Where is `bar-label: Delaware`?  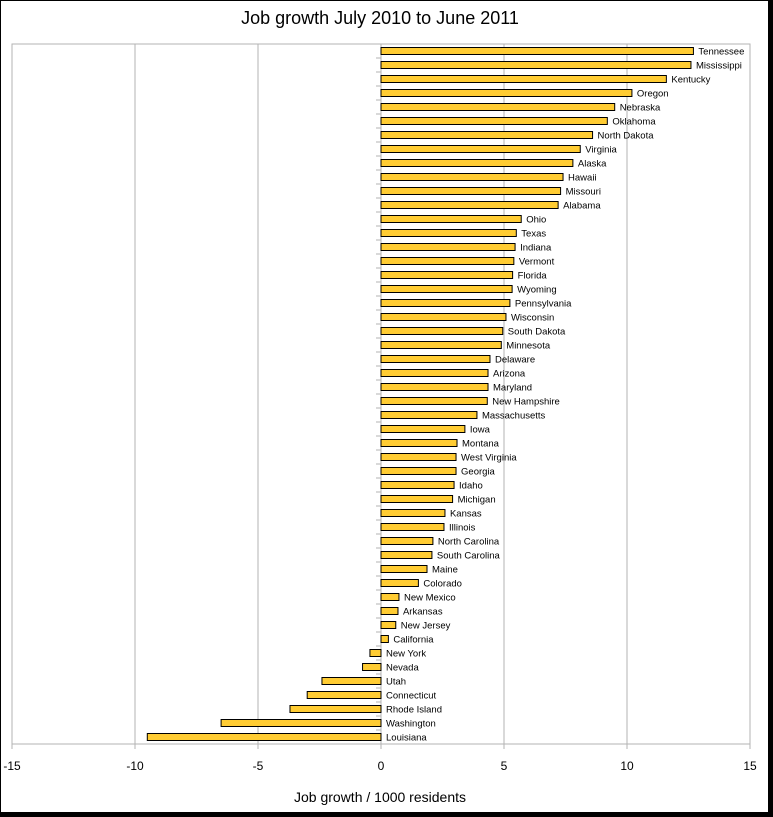 bar-label: Delaware is located at coordinates (515, 360).